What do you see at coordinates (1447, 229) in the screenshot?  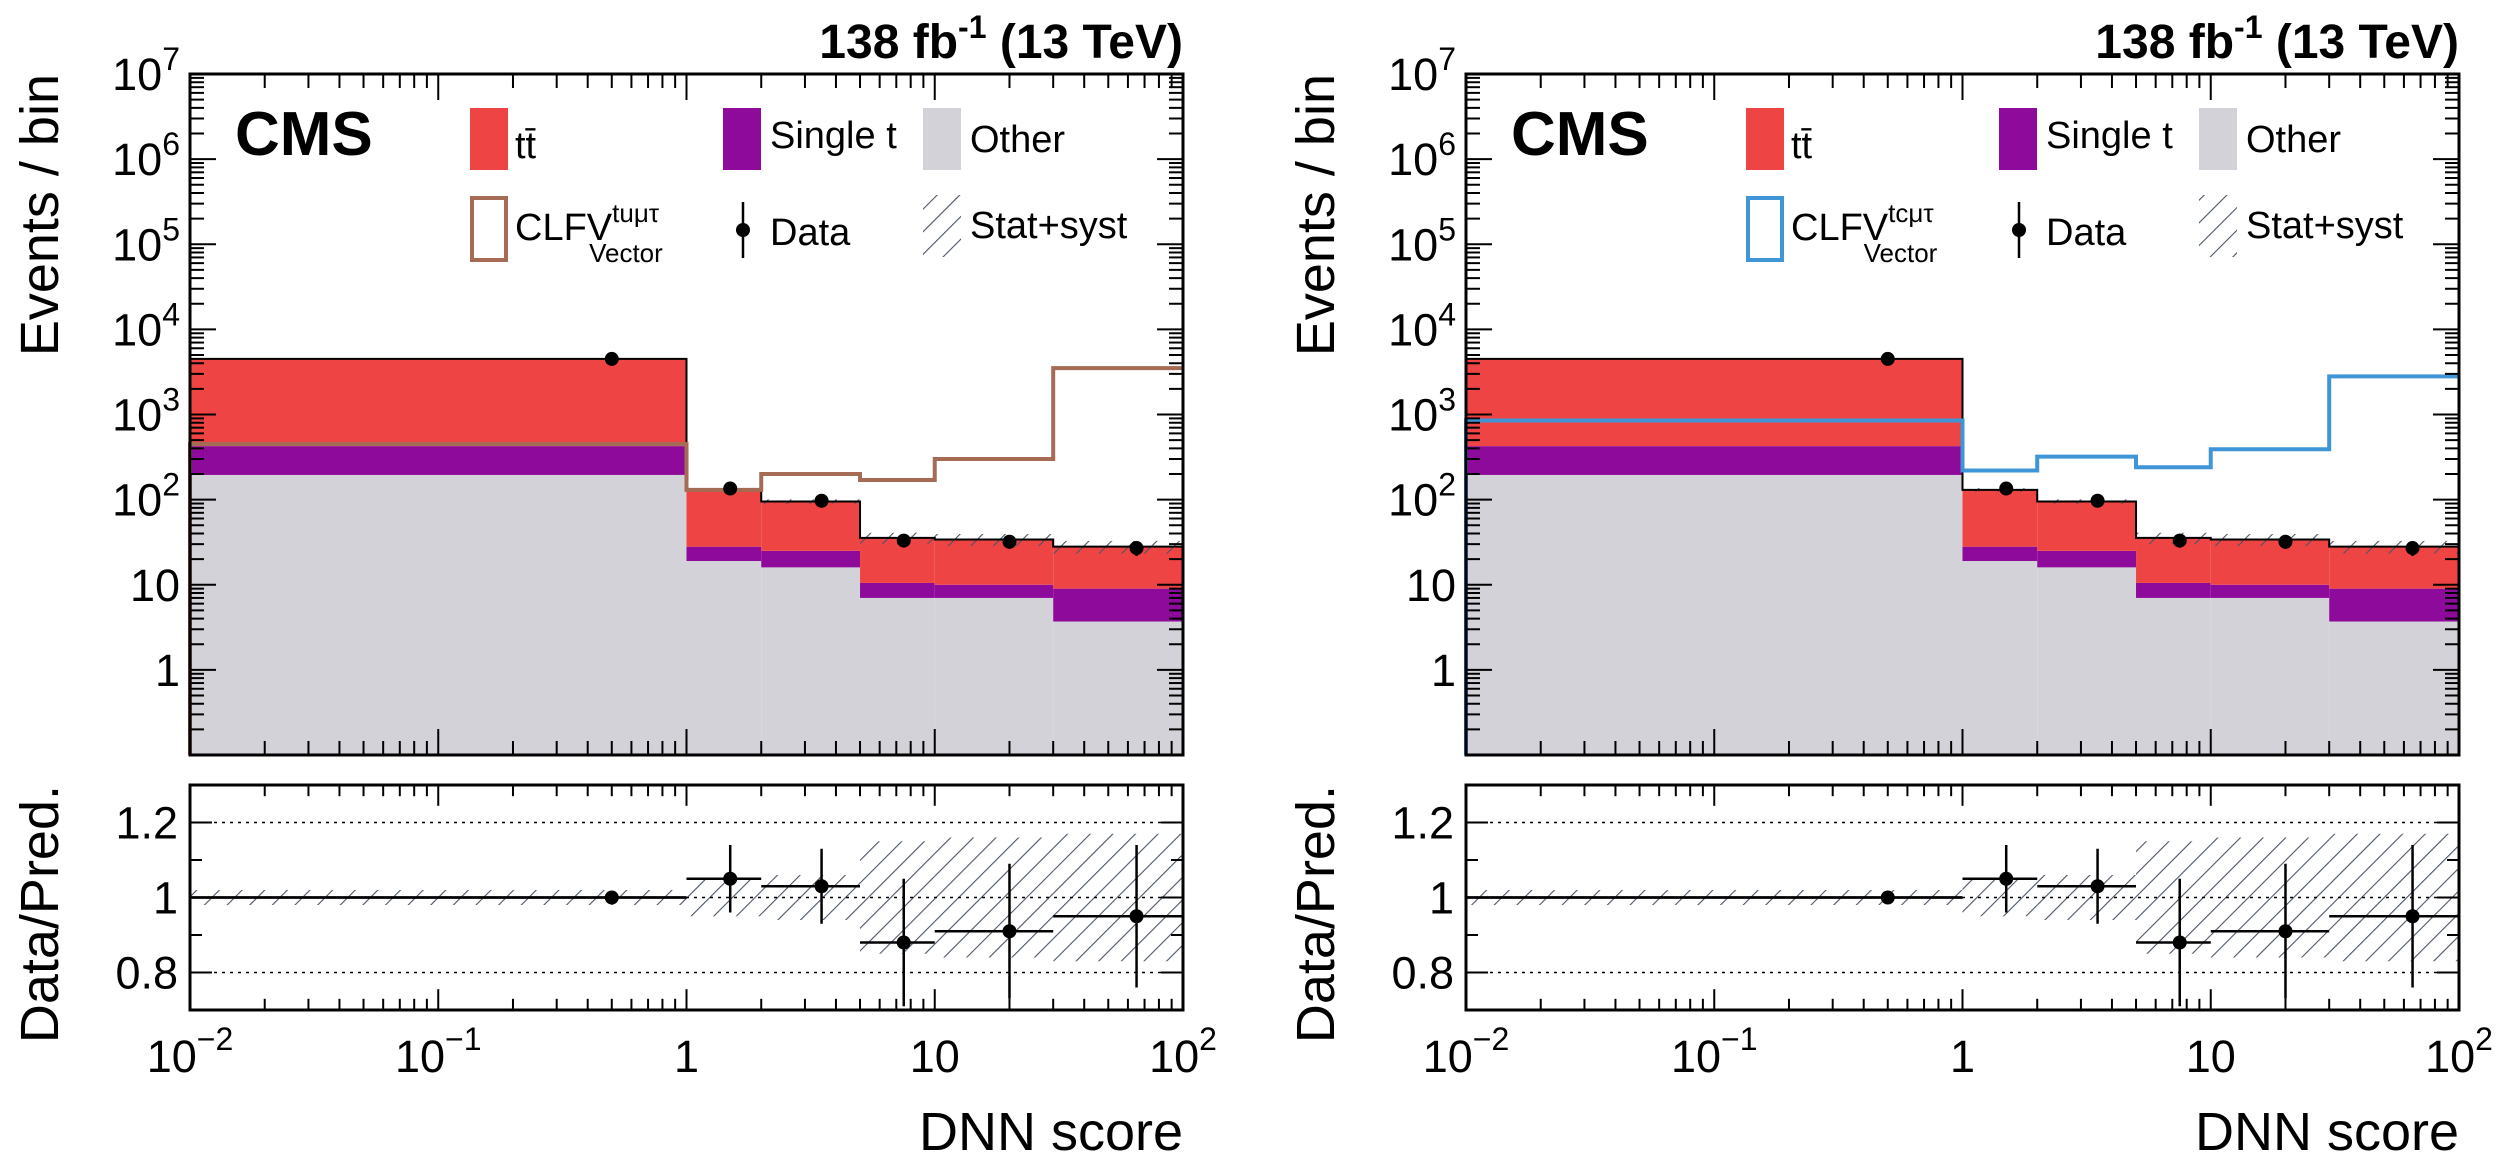 I see `y-tick-exp: 5` at bounding box center [1447, 229].